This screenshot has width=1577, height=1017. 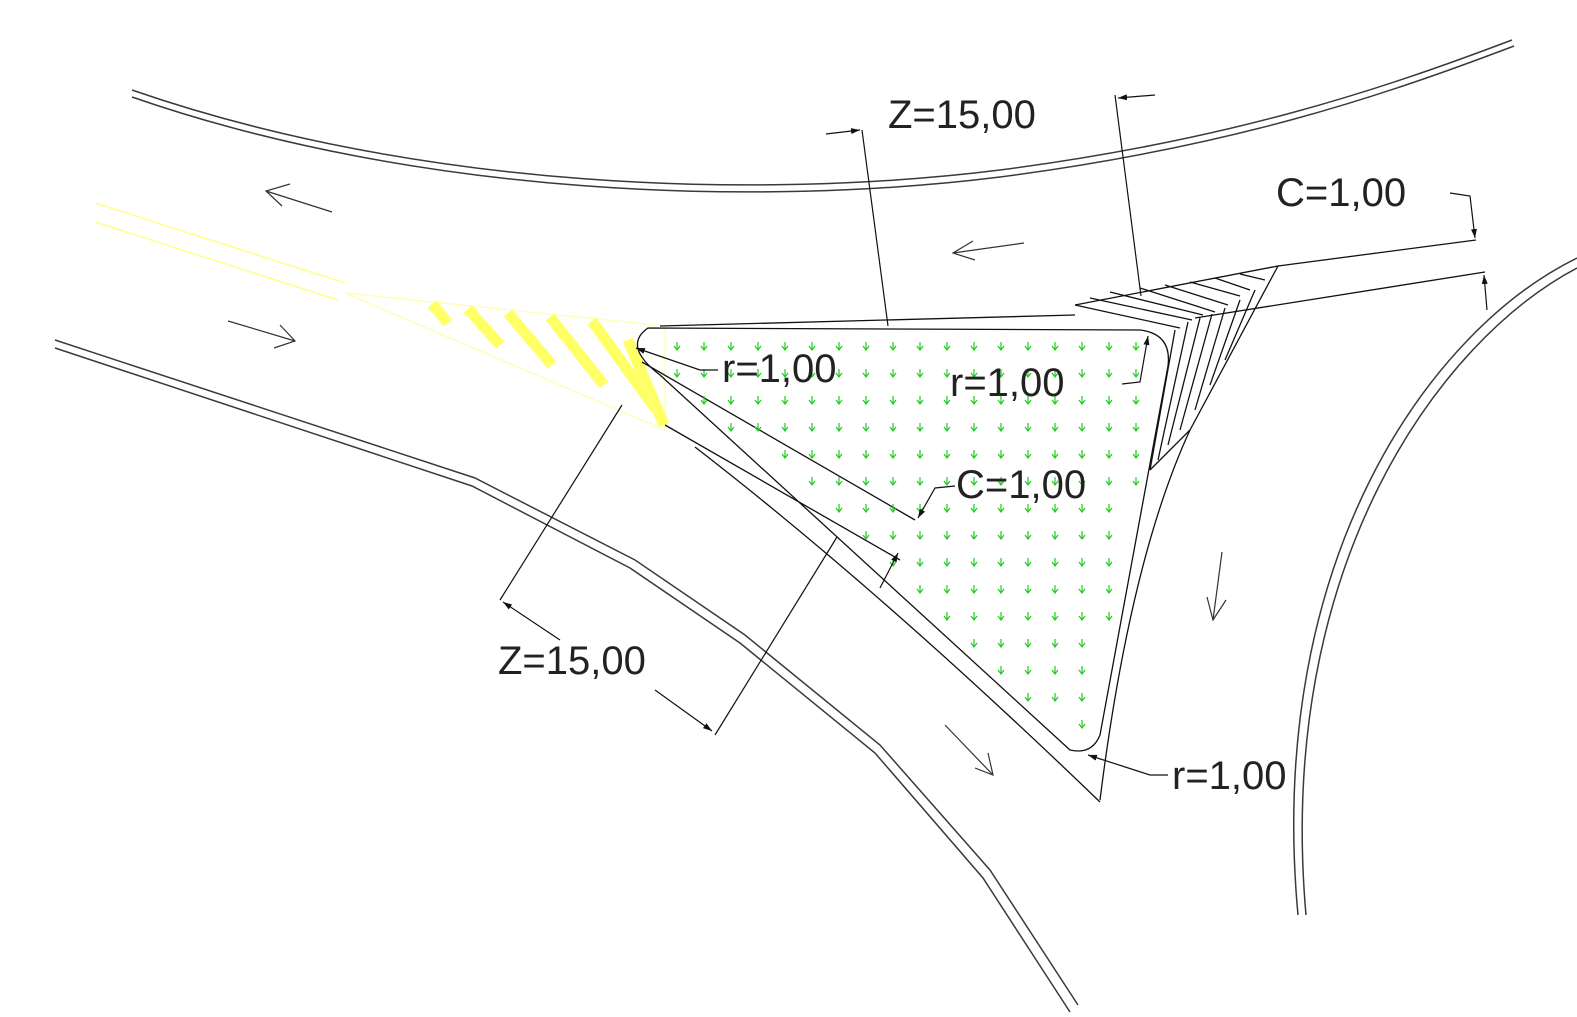 What do you see at coordinates (572, 661) in the screenshot?
I see `z-bottom-label: Z=15,00` at bounding box center [572, 661].